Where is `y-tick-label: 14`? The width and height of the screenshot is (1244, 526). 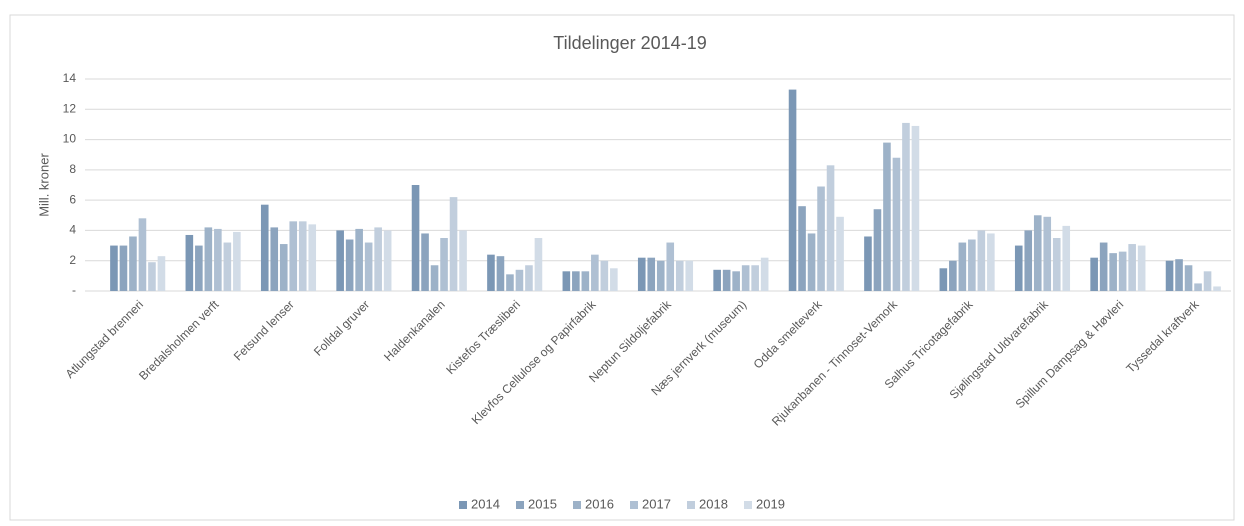
y-tick-label: 14 is located at coordinates (70, 78).